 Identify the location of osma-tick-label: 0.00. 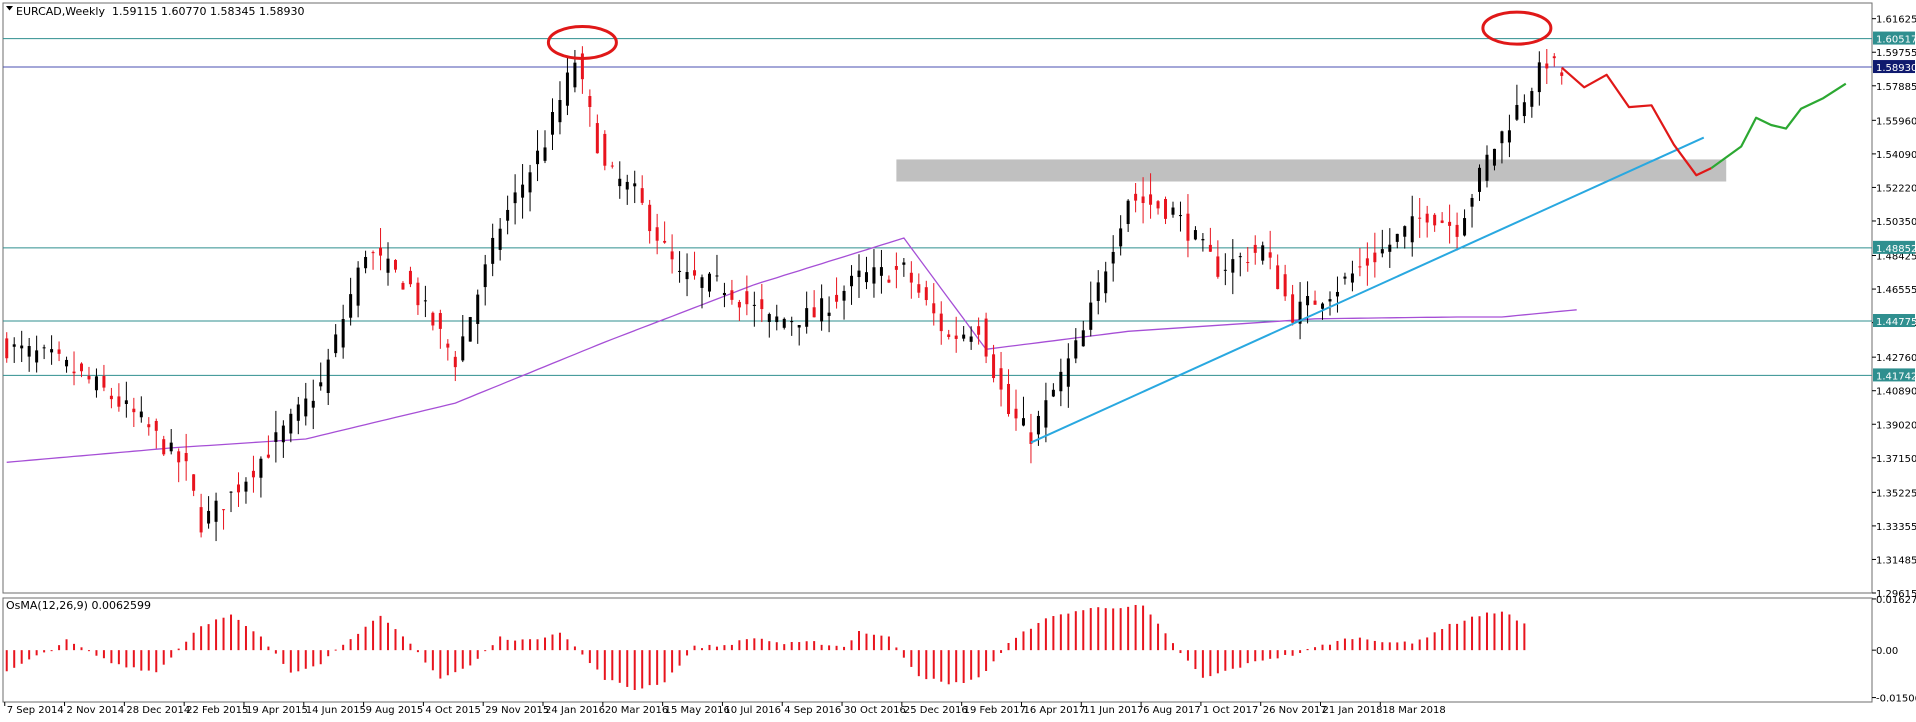
(1887, 651).